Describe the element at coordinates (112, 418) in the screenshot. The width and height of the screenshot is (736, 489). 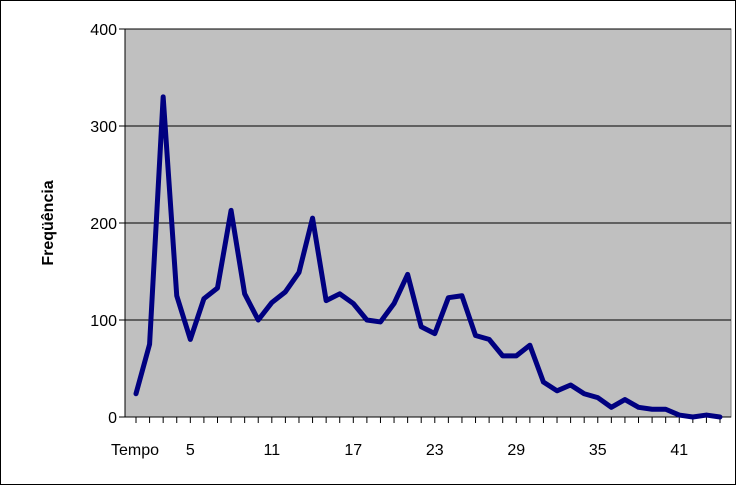
I see `y-tick-label: 0` at that location.